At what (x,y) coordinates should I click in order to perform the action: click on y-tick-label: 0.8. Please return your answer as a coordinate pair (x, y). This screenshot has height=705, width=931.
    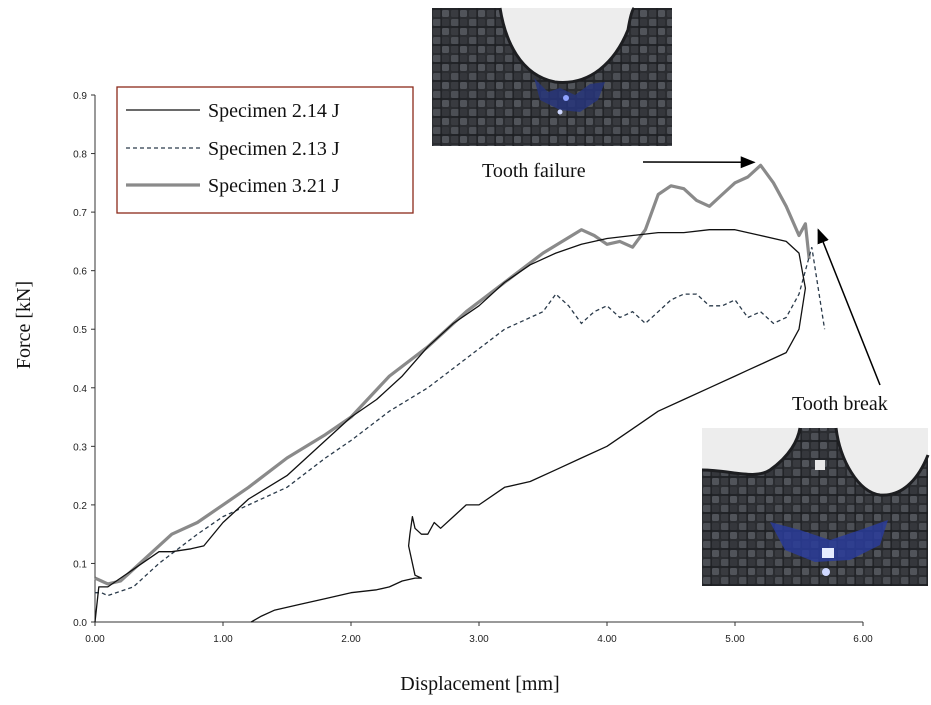
    Looking at the image, I should click on (80, 155).